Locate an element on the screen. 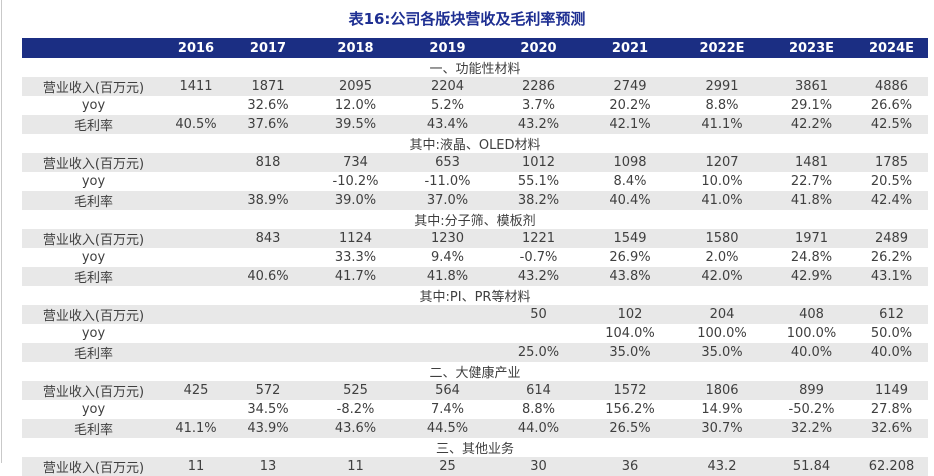 The width and height of the screenshot is (934, 476). cell-value: 40.0% is located at coordinates (891, 352).